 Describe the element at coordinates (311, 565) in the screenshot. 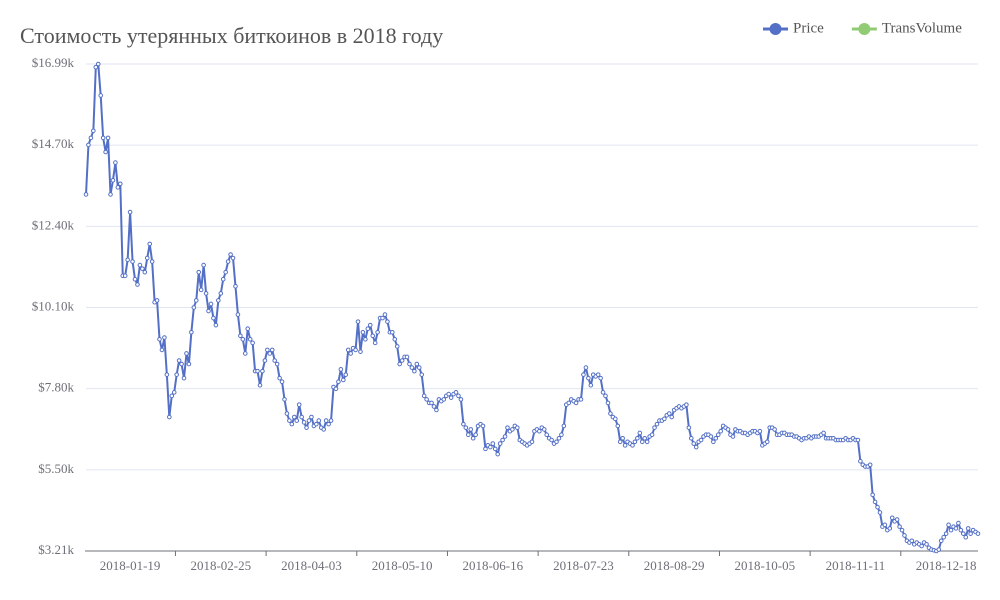

I see `x-tick-label: 2018-04-03` at that location.